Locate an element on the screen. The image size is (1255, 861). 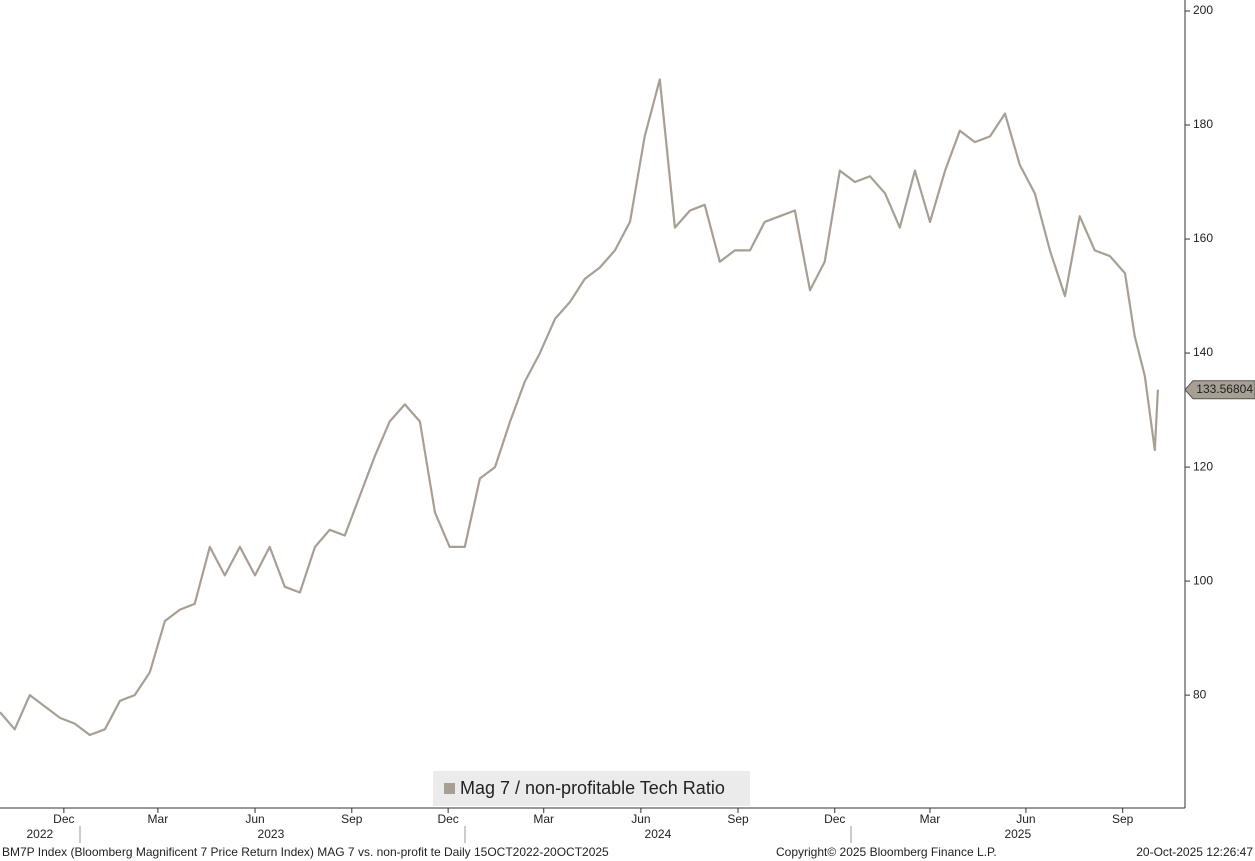
y-tick-label: 180 is located at coordinates (1203, 124).